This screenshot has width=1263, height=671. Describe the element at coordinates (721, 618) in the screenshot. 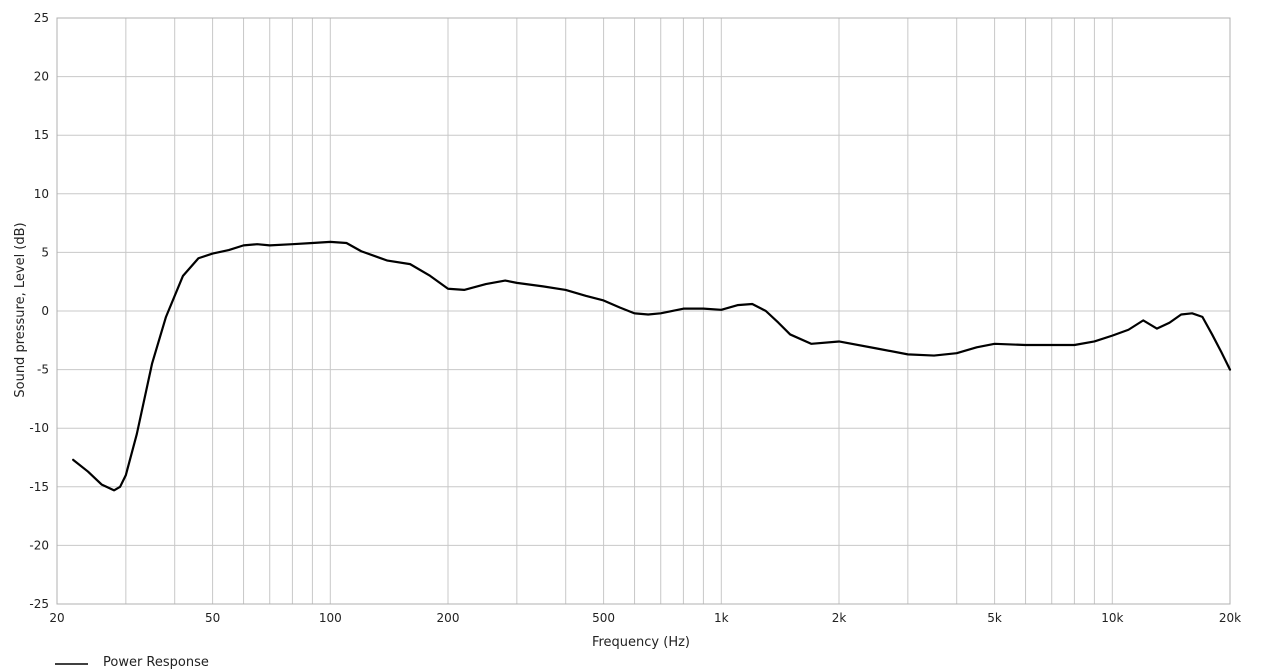

I see `x-tick-label: 1k` at that location.